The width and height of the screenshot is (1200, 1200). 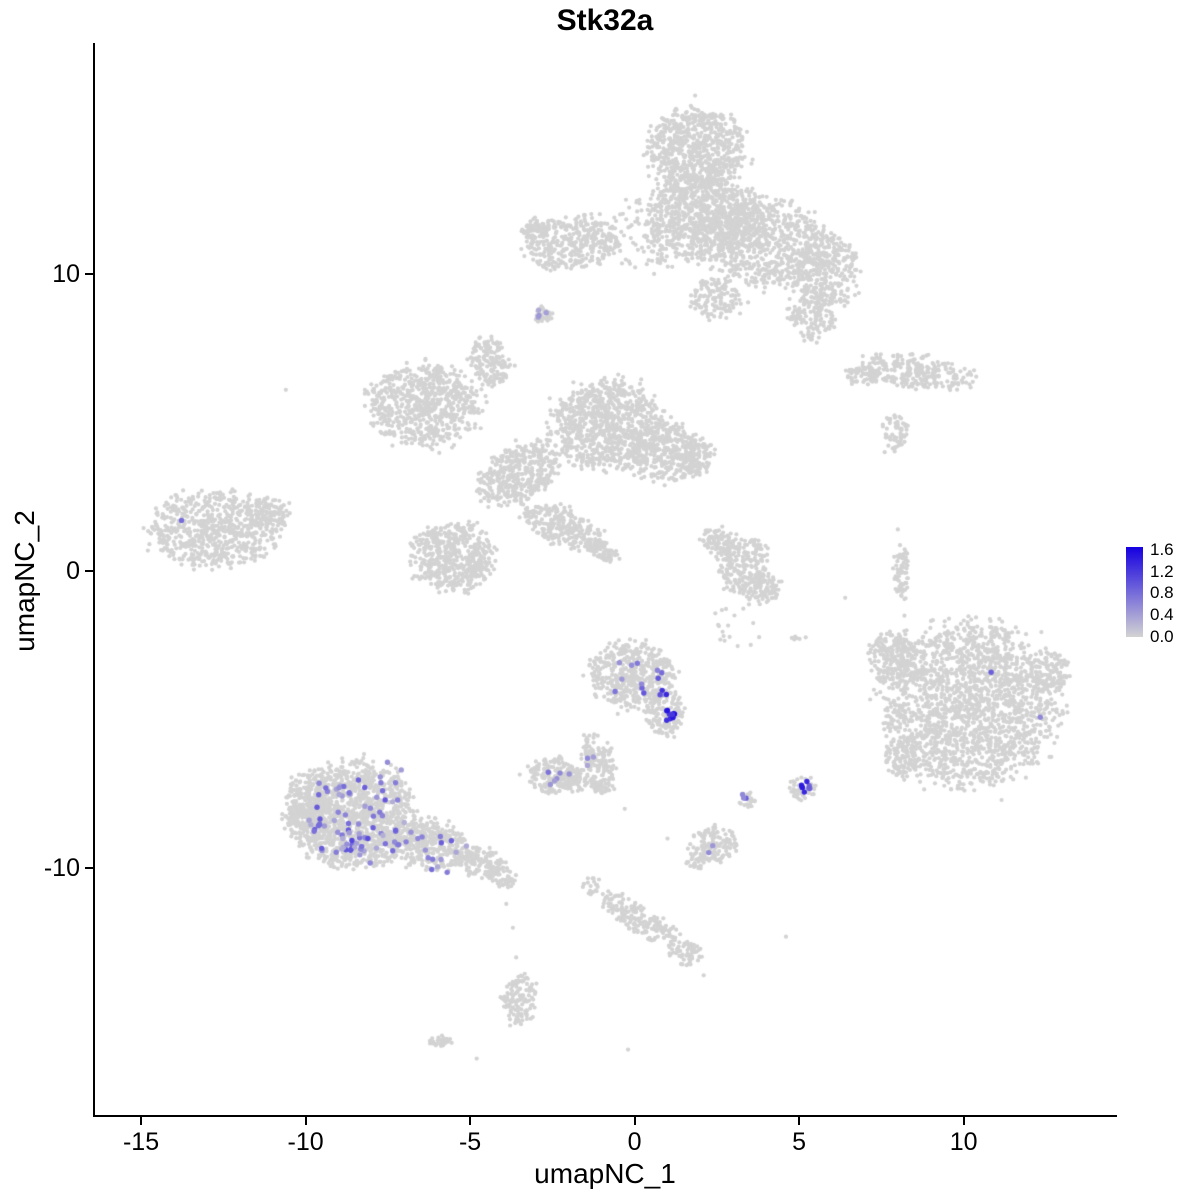 What do you see at coordinates (634, 1142) in the screenshot?
I see `x-tick-label: 0` at bounding box center [634, 1142].